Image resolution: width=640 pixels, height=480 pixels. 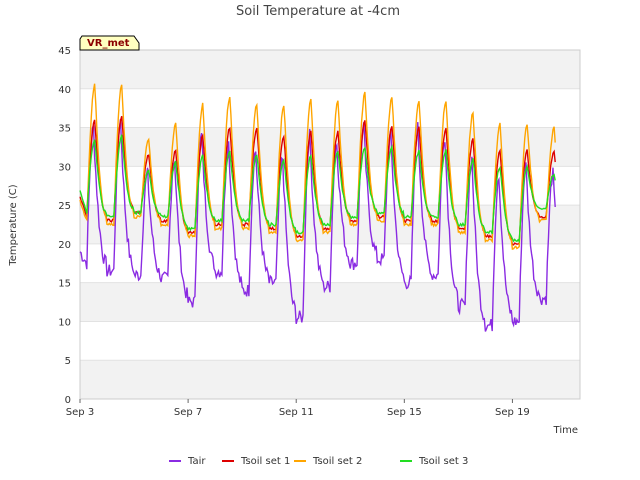 What do you see at coordinates (64, 226) in the screenshot?
I see `y-axis-ticks: 0 5 10 15 20 25 30 35 40 45` at bounding box center [64, 226].